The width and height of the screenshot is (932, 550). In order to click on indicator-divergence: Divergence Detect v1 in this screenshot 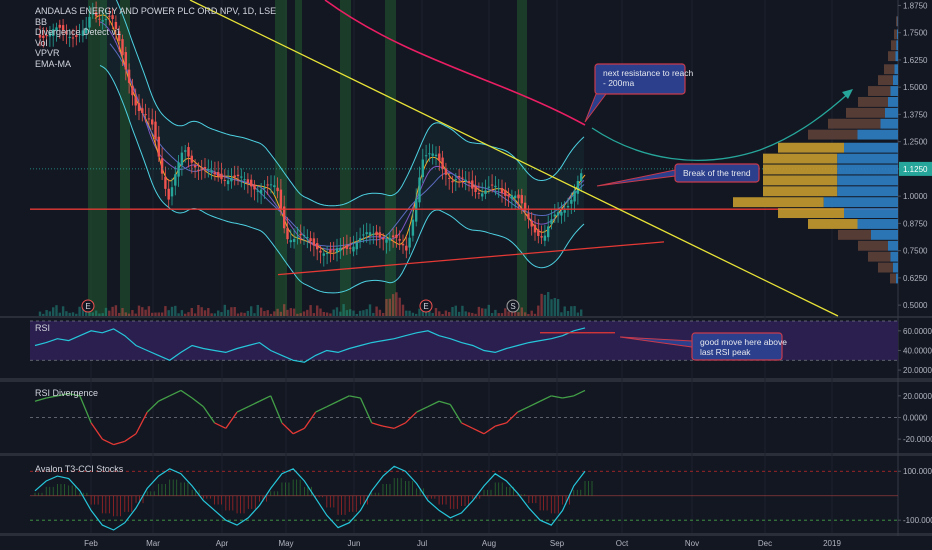, I will do `click(78, 32)`.